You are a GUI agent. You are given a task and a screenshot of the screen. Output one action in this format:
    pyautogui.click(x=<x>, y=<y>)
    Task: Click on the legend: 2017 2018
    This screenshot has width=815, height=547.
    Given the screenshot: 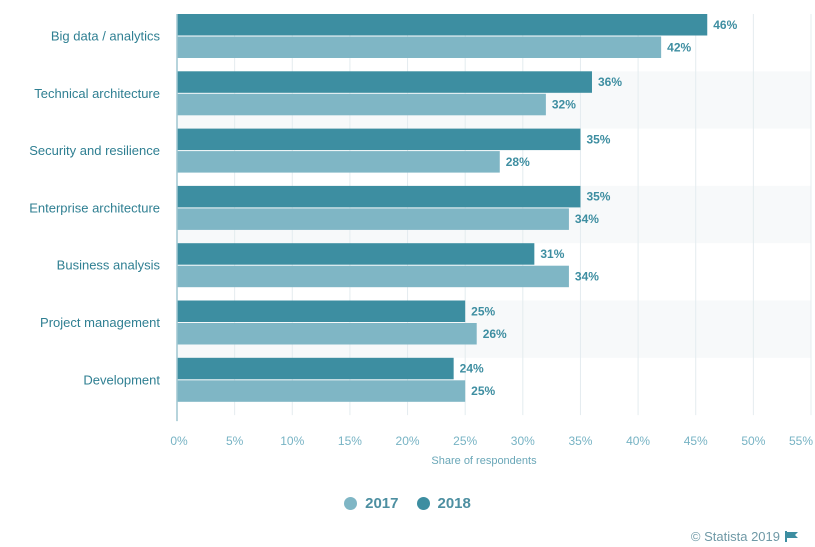 What is the action you would take?
    pyautogui.click(x=407, y=503)
    